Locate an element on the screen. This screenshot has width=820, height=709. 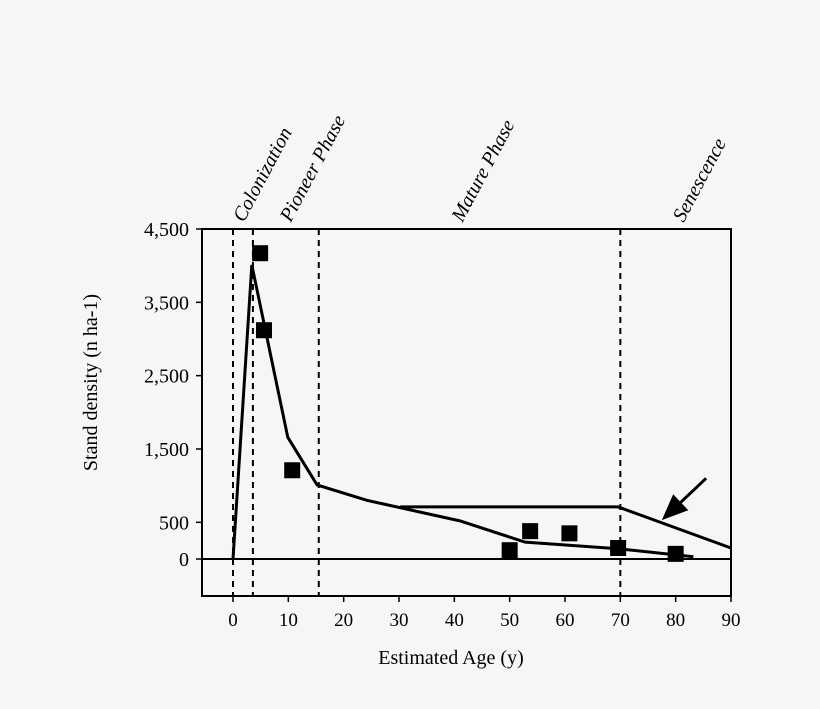
y-tick-label: 0 is located at coordinates (184, 560).